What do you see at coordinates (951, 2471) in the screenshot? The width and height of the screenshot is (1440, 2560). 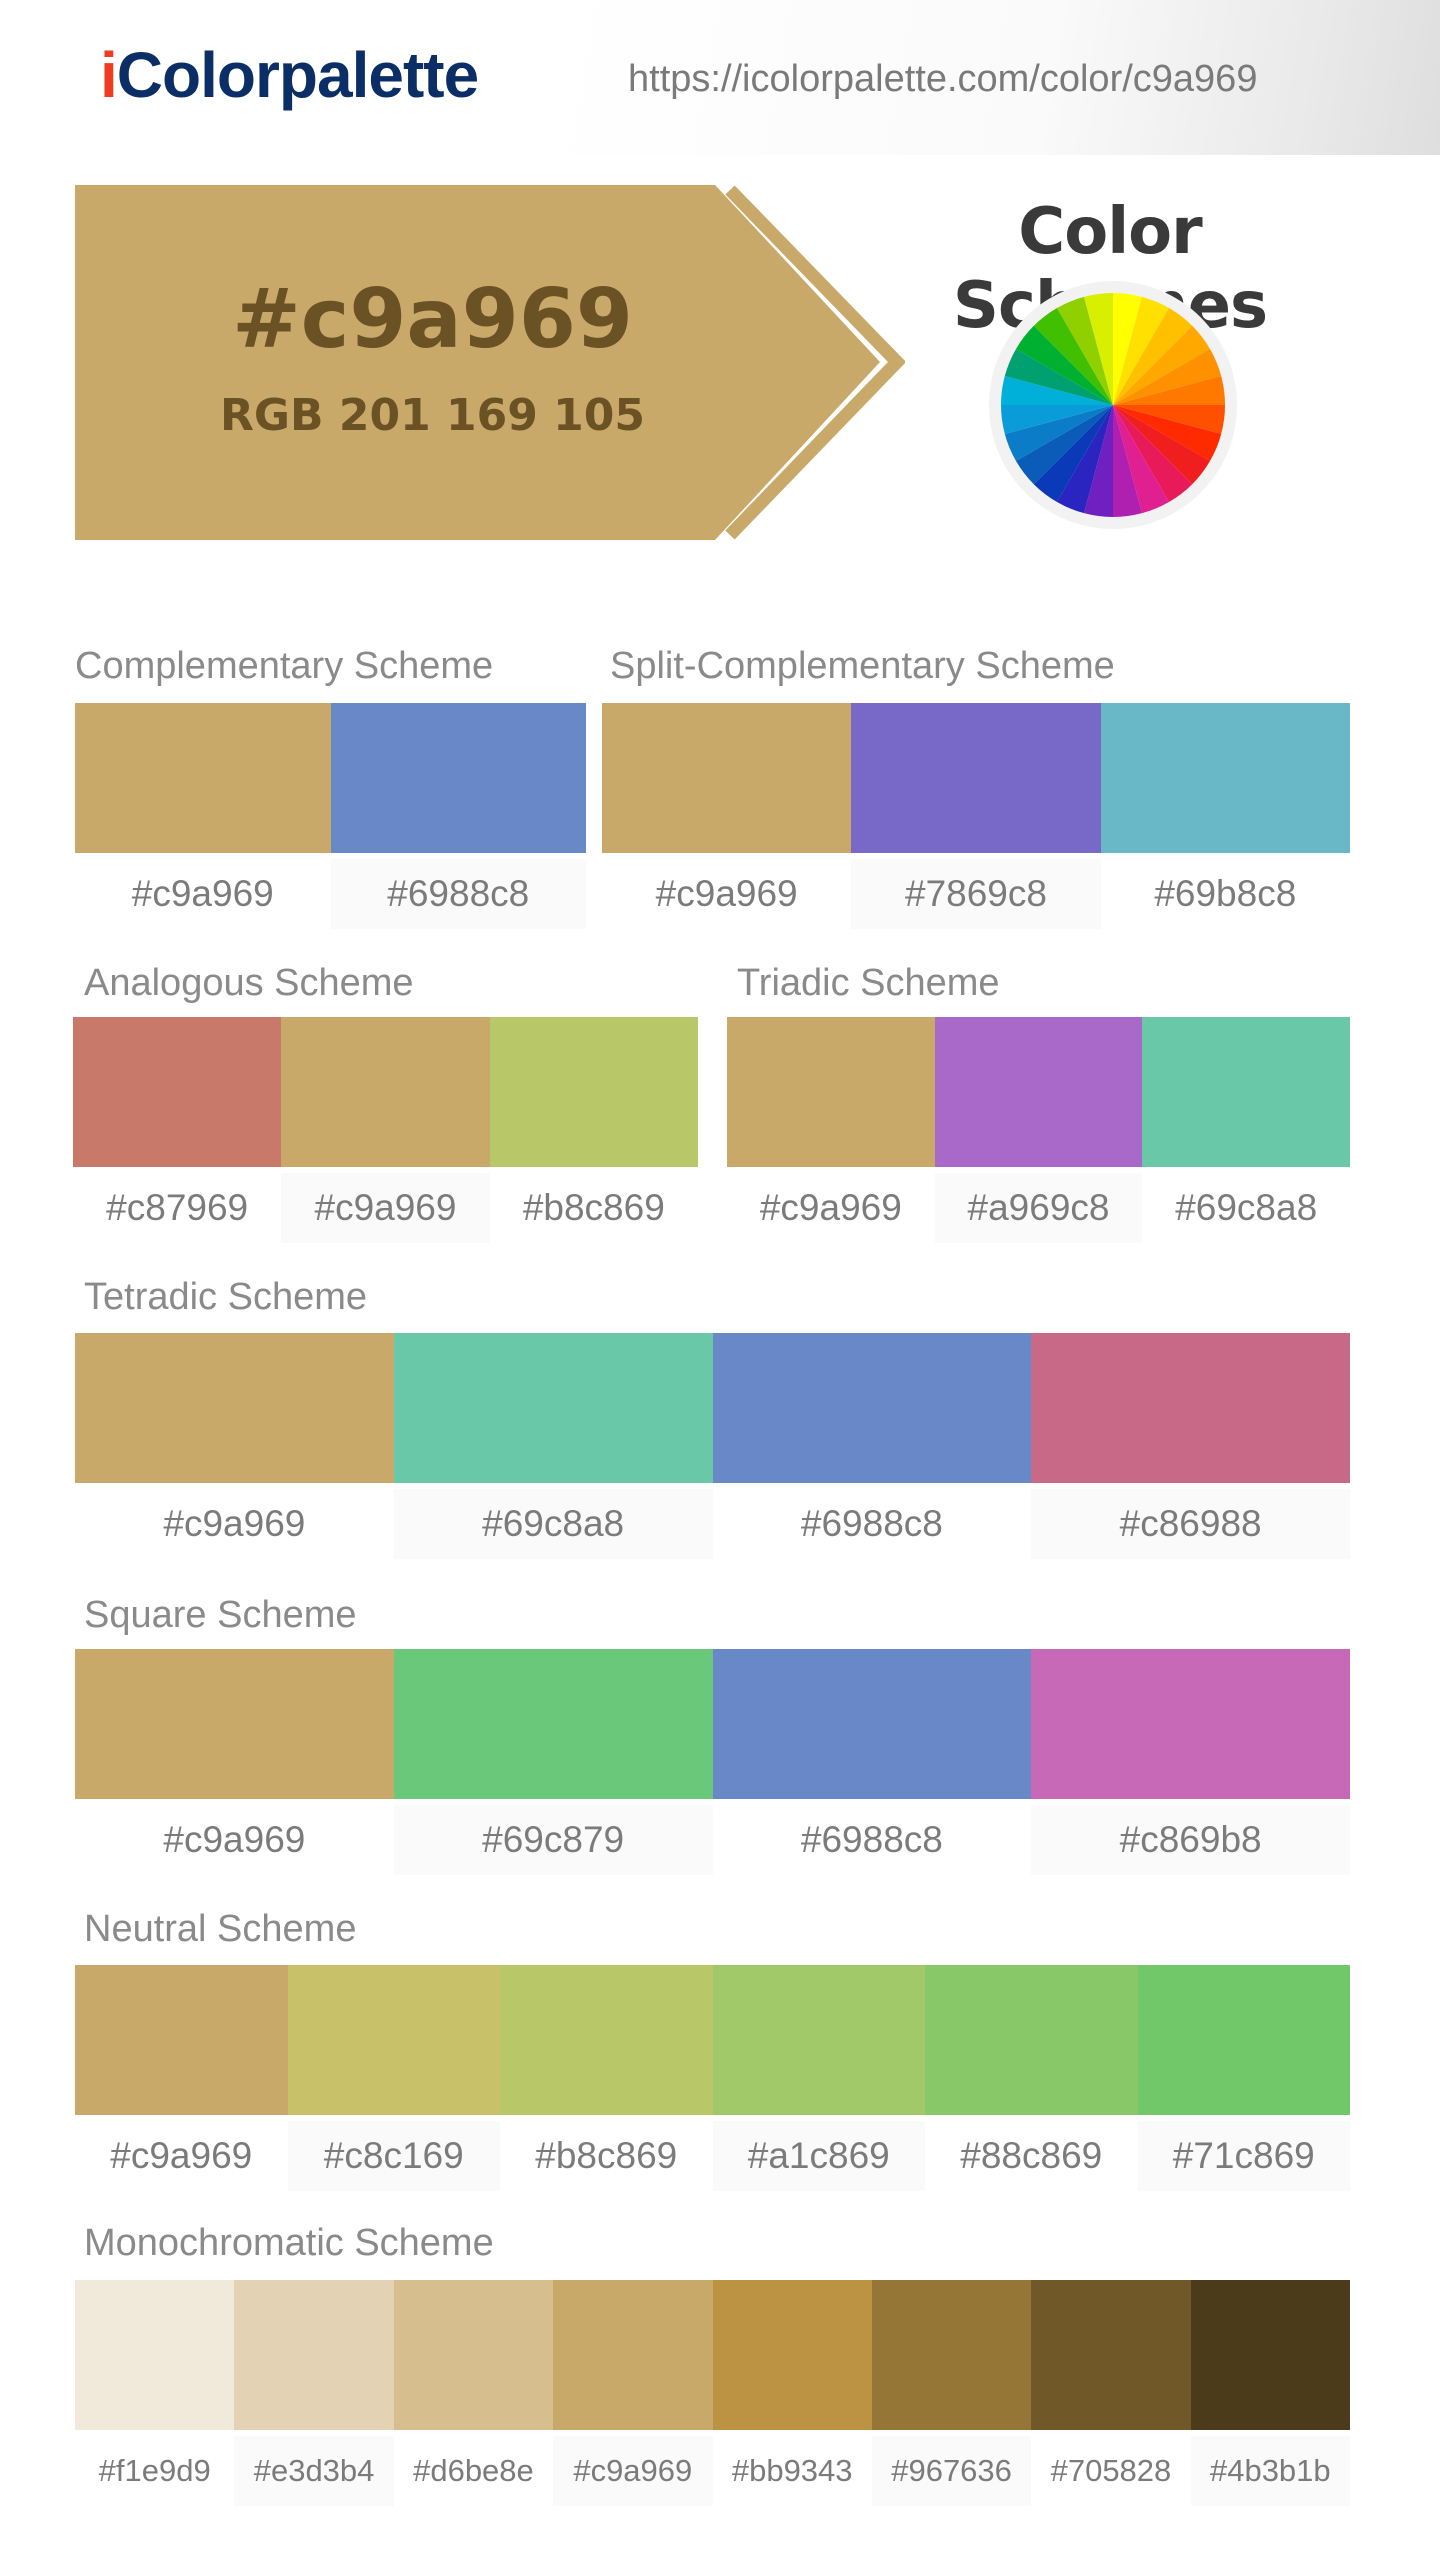 I see `color-hex-label: #967636` at bounding box center [951, 2471].